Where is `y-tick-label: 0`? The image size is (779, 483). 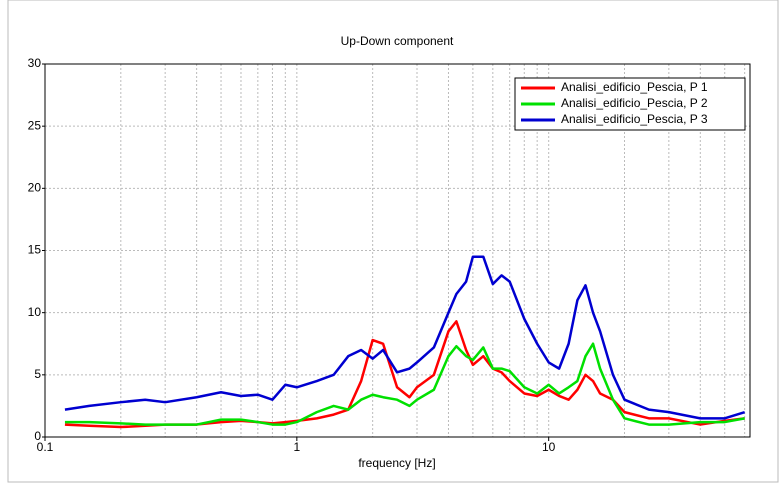 y-tick-label: 0 is located at coordinates (37, 436).